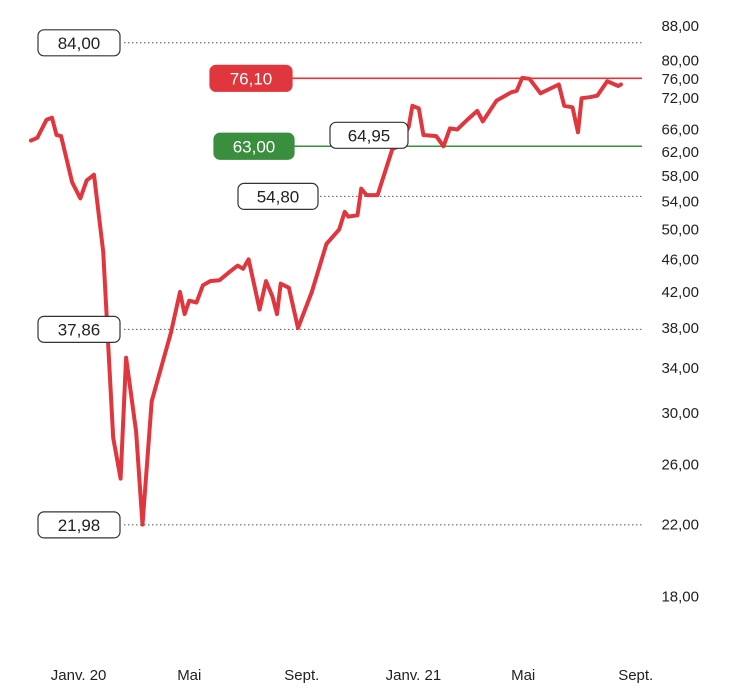 The height and width of the screenshot is (700, 730). Describe the element at coordinates (680, 202) in the screenshot. I see `y-tick-label: 54,00` at that location.